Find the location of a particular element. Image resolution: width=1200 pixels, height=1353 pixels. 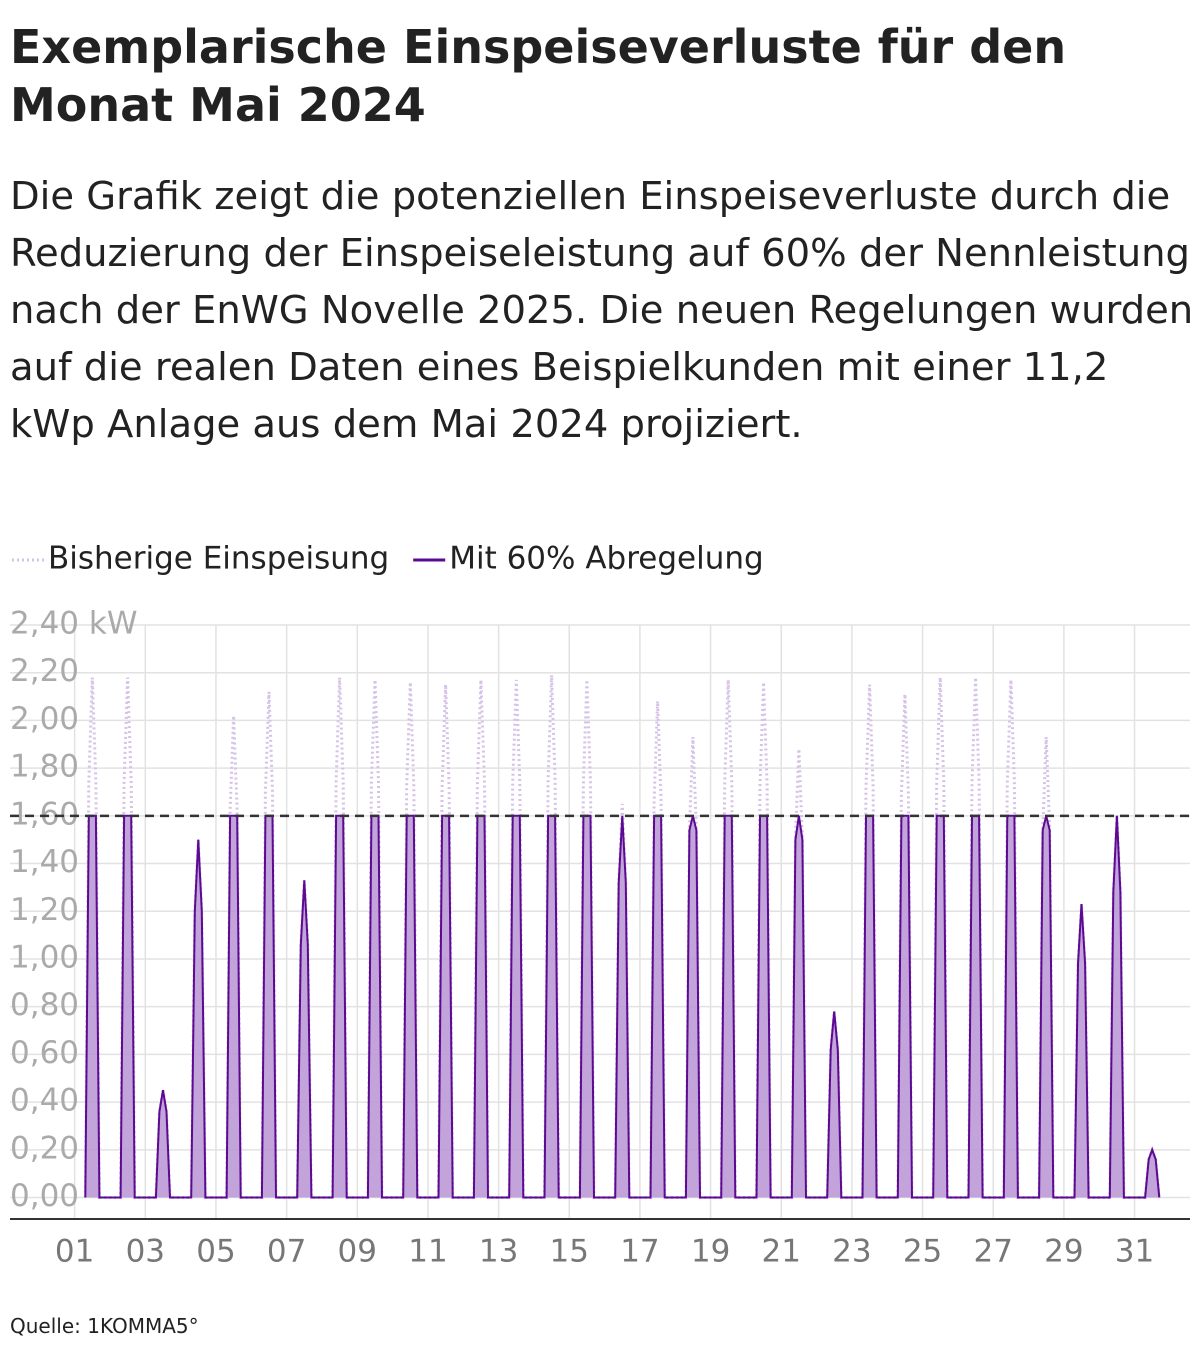

x-tick-label: 17 is located at coordinates (639, 1252).